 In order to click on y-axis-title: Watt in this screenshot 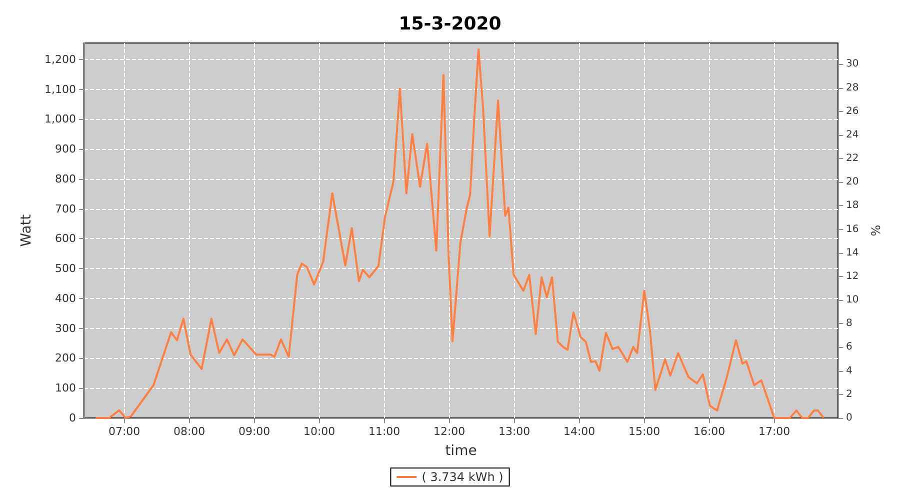, I will do `click(26, 230)`.